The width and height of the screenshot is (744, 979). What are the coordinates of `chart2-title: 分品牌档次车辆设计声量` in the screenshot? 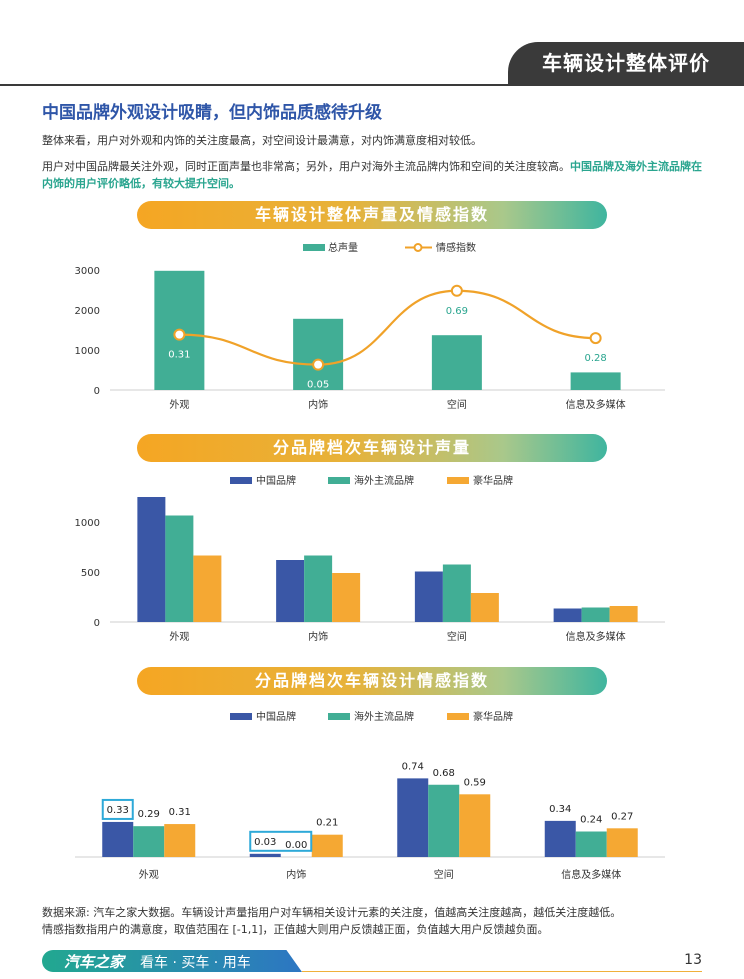 It's located at (372, 448).